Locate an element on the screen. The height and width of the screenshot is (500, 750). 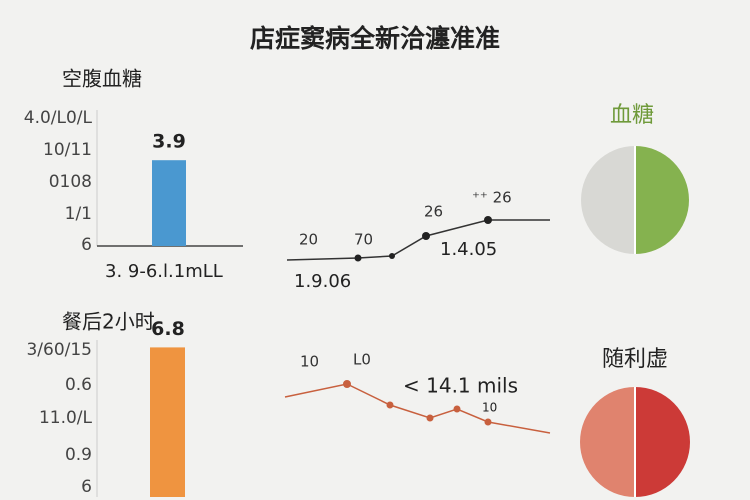
bar-label: 3.9 is located at coordinates (169, 142).